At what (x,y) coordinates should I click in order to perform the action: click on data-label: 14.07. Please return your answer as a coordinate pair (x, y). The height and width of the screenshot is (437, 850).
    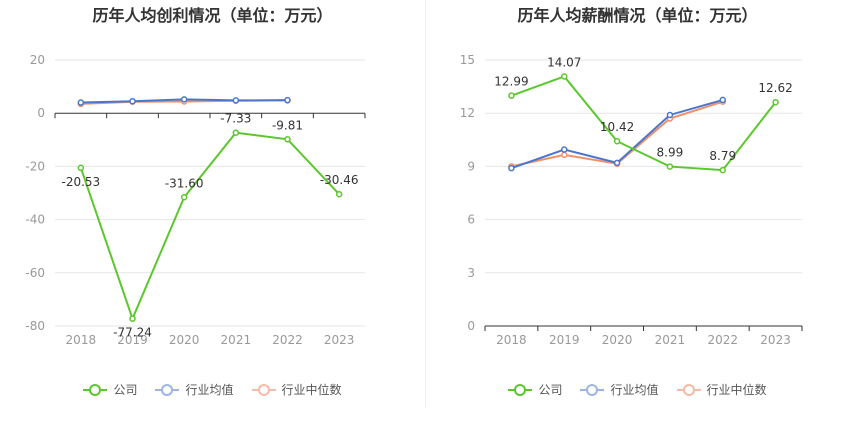
    Looking at the image, I should click on (564, 62).